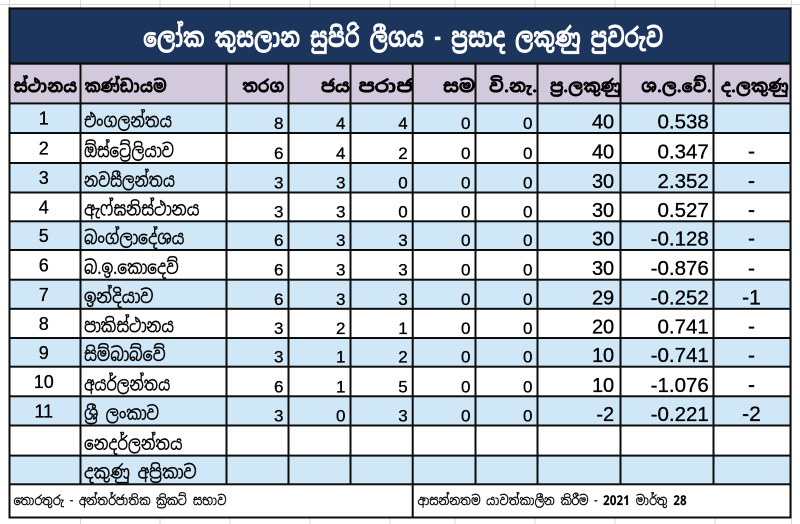 The width and height of the screenshot is (800, 524). What do you see at coordinates (680, 297) in the screenshot?
I see `svg-text: -0.252` at bounding box center [680, 297].